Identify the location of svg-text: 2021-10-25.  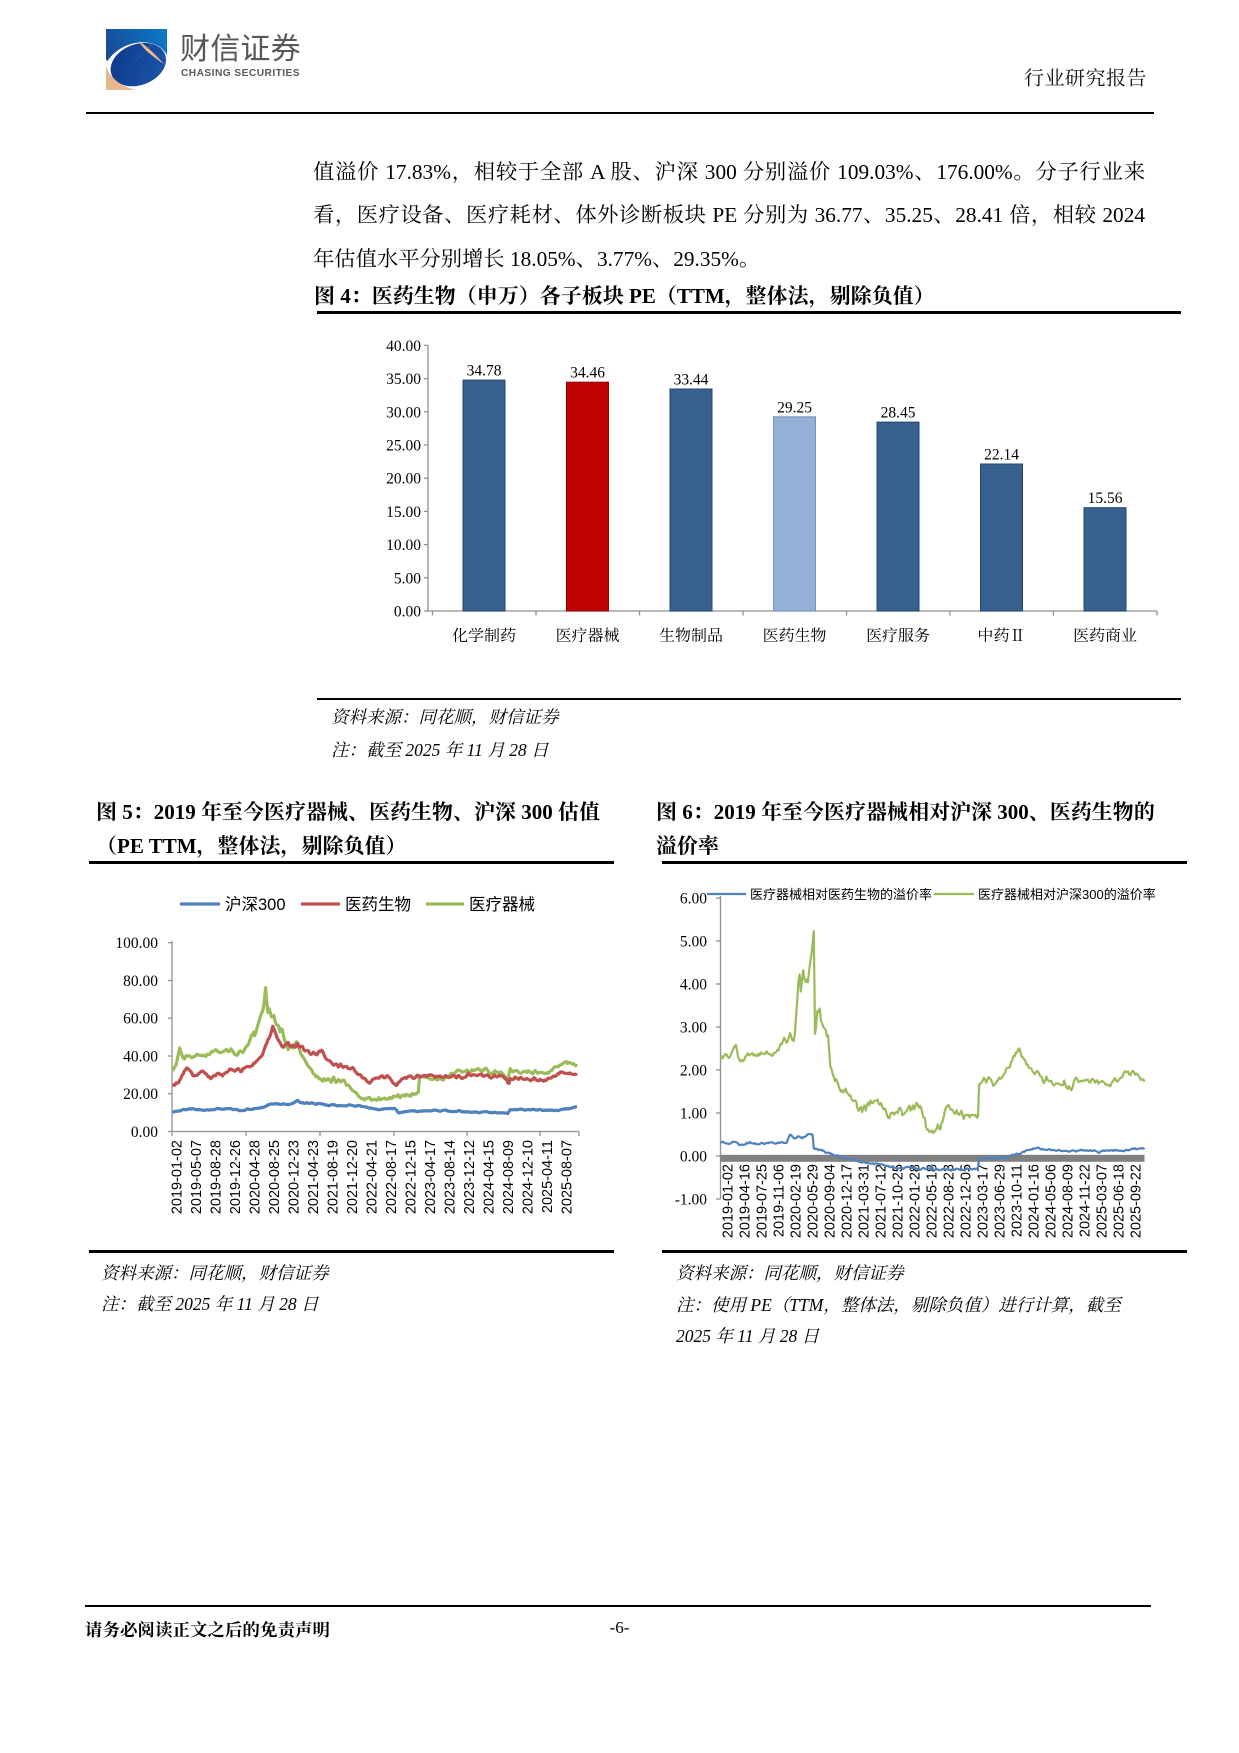
(899, 1201).